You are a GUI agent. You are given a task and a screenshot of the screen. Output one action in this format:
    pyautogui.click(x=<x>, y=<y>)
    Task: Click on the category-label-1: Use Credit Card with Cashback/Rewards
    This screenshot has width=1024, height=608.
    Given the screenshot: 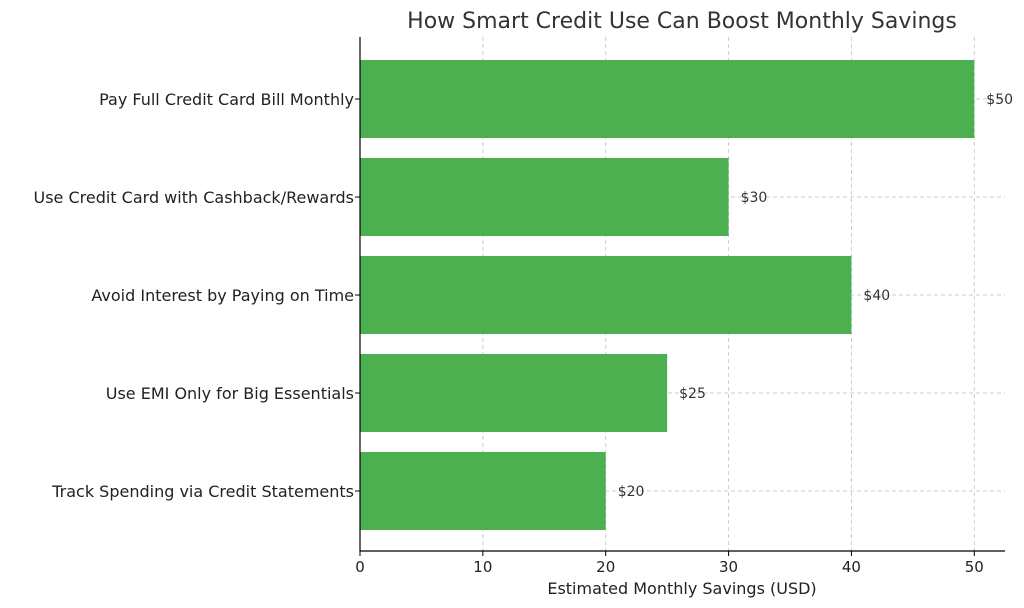 What is the action you would take?
    pyautogui.click(x=193, y=197)
    